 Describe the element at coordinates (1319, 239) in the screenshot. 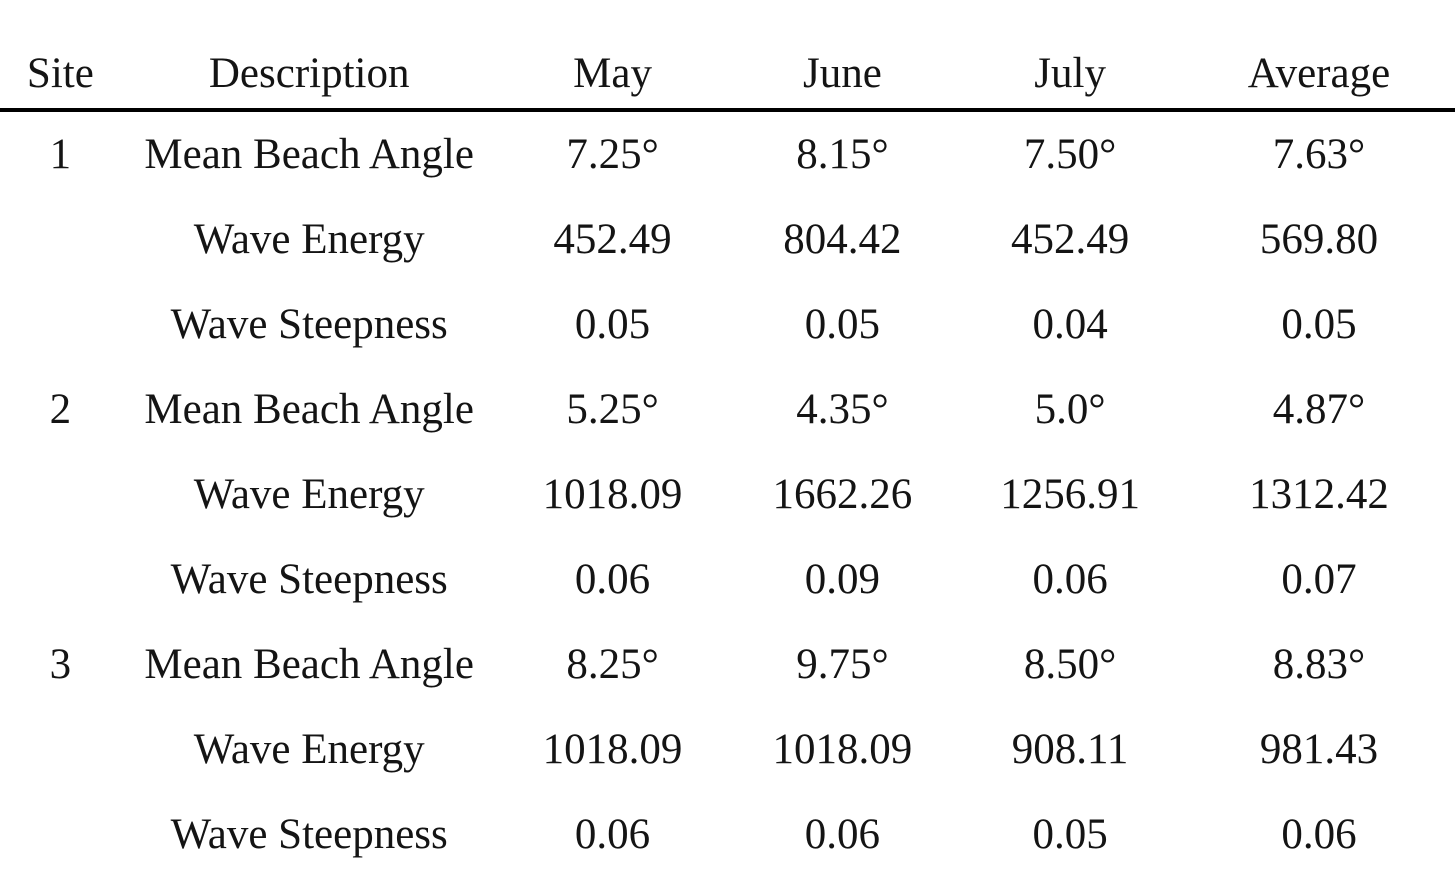

I see `cell-average: 569.80` at that location.